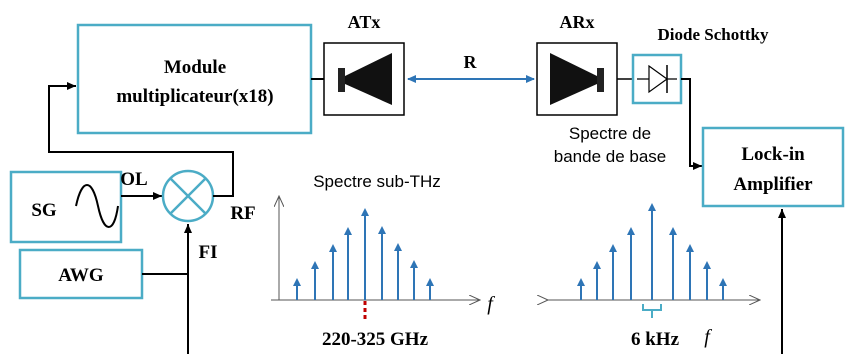 This screenshot has height=354, width=850. I want to click on arx-flange-icon, so click(600, 80).